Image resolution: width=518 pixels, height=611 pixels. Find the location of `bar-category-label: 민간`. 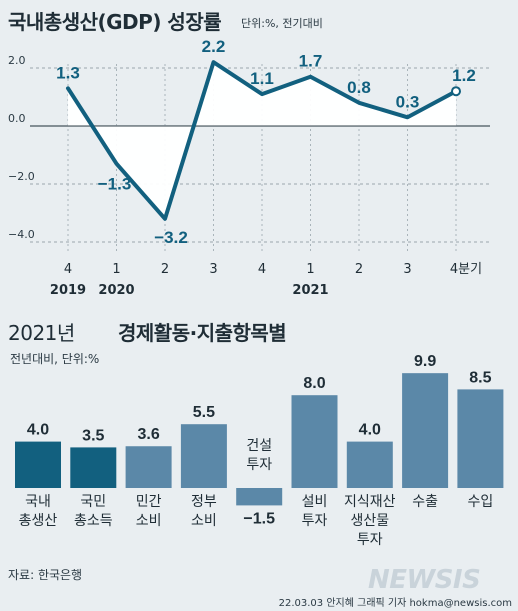

bar-category-label: 민간 is located at coordinates (149, 502).